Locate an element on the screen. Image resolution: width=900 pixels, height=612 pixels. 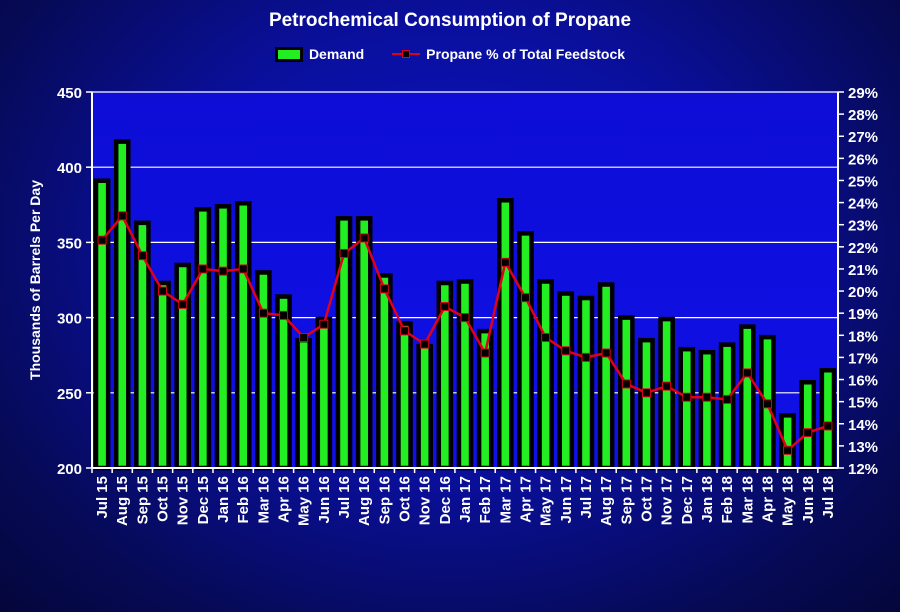
y2-tick-label: 27% is located at coordinates (863, 137).